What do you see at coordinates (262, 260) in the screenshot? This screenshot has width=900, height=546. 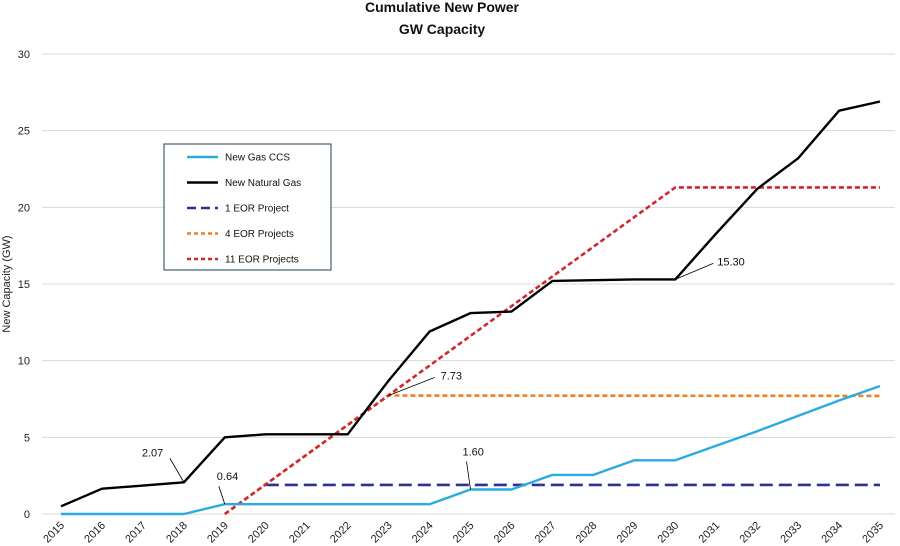 I see `legend-label: 11 EOR Projects` at bounding box center [262, 260].